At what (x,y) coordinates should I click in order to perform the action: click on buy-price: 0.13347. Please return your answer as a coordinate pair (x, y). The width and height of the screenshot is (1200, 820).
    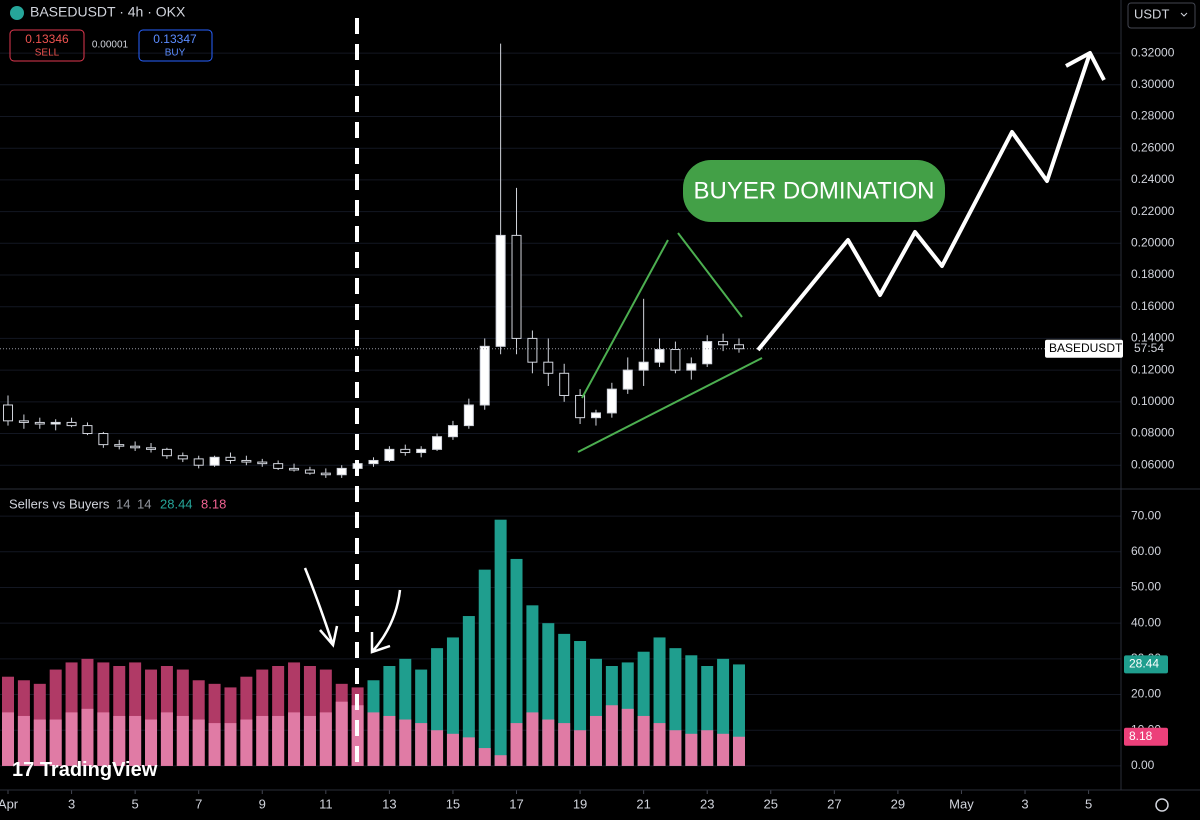
    Looking at the image, I should click on (175, 39).